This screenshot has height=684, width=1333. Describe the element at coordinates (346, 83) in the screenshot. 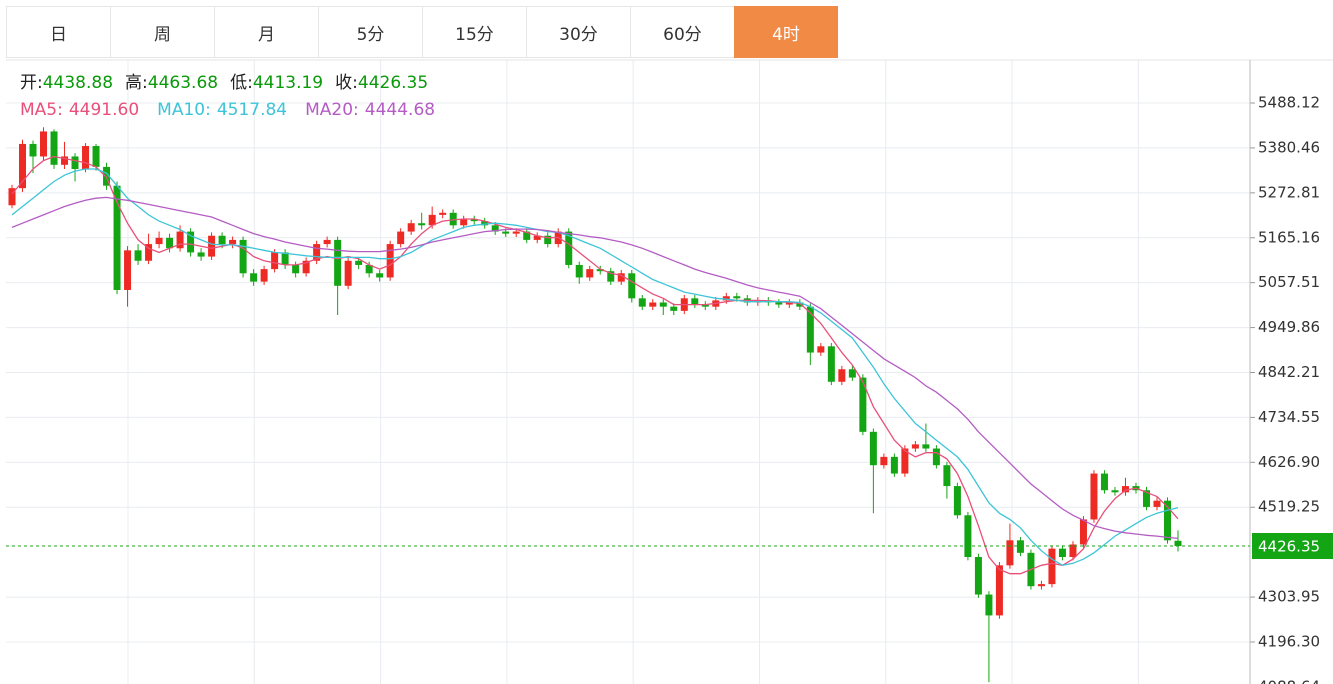

I see `ohlc-label: 收:` at that location.